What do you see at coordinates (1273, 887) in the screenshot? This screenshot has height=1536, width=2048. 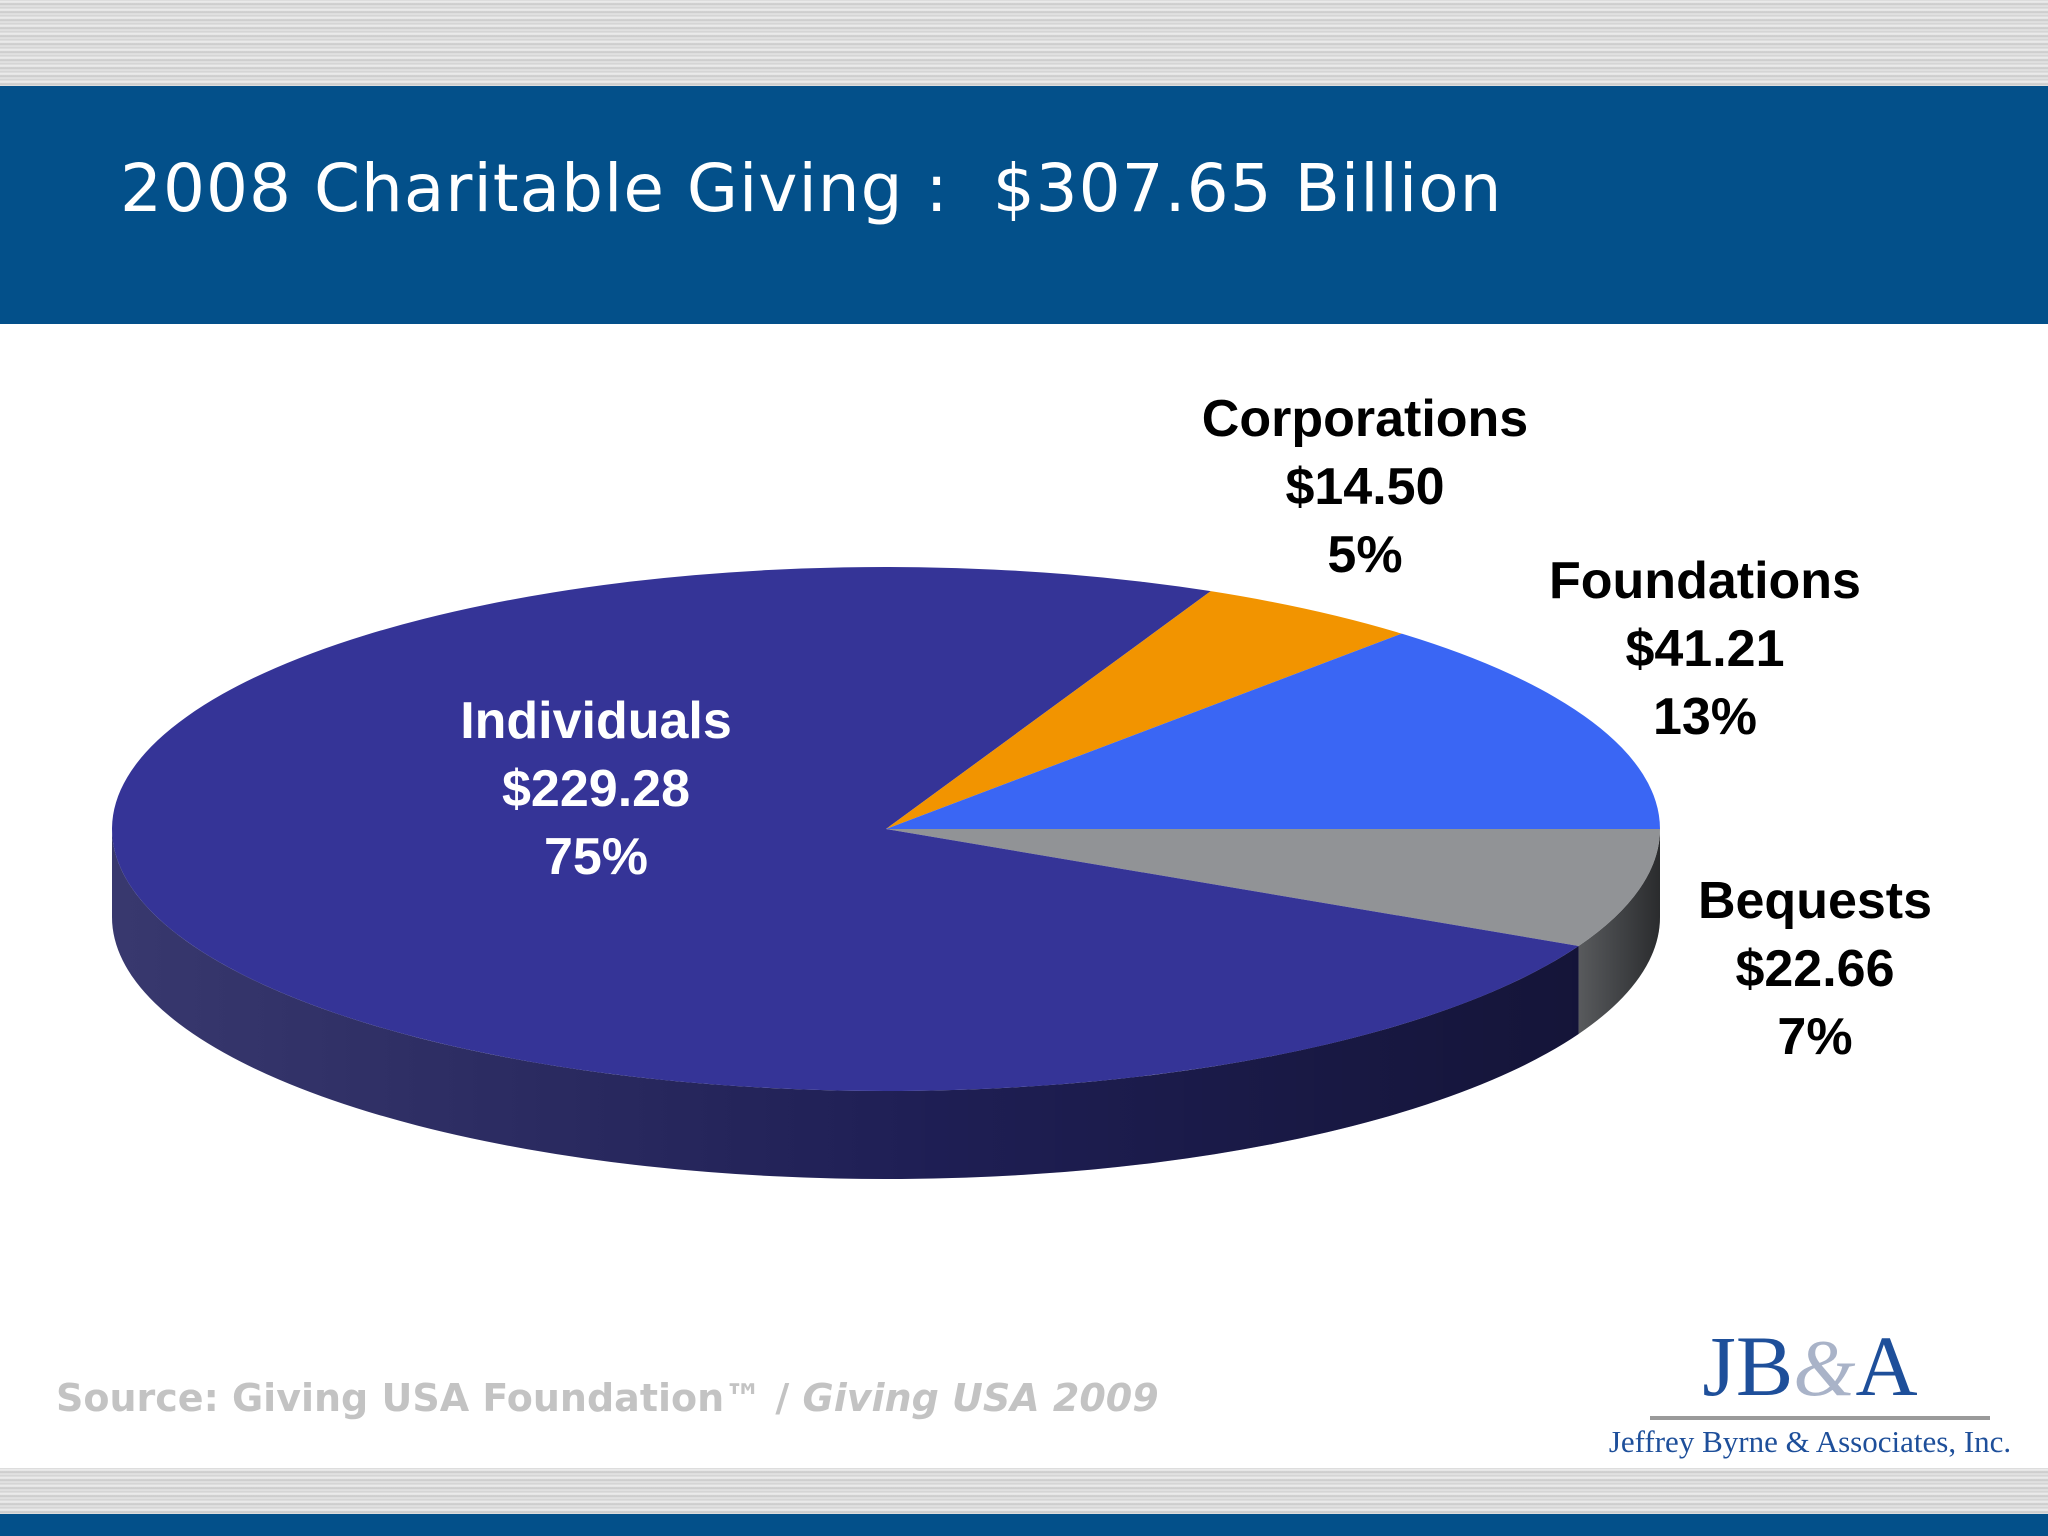 I see `pie-slice-bequests` at bounding box center [1273, 887].